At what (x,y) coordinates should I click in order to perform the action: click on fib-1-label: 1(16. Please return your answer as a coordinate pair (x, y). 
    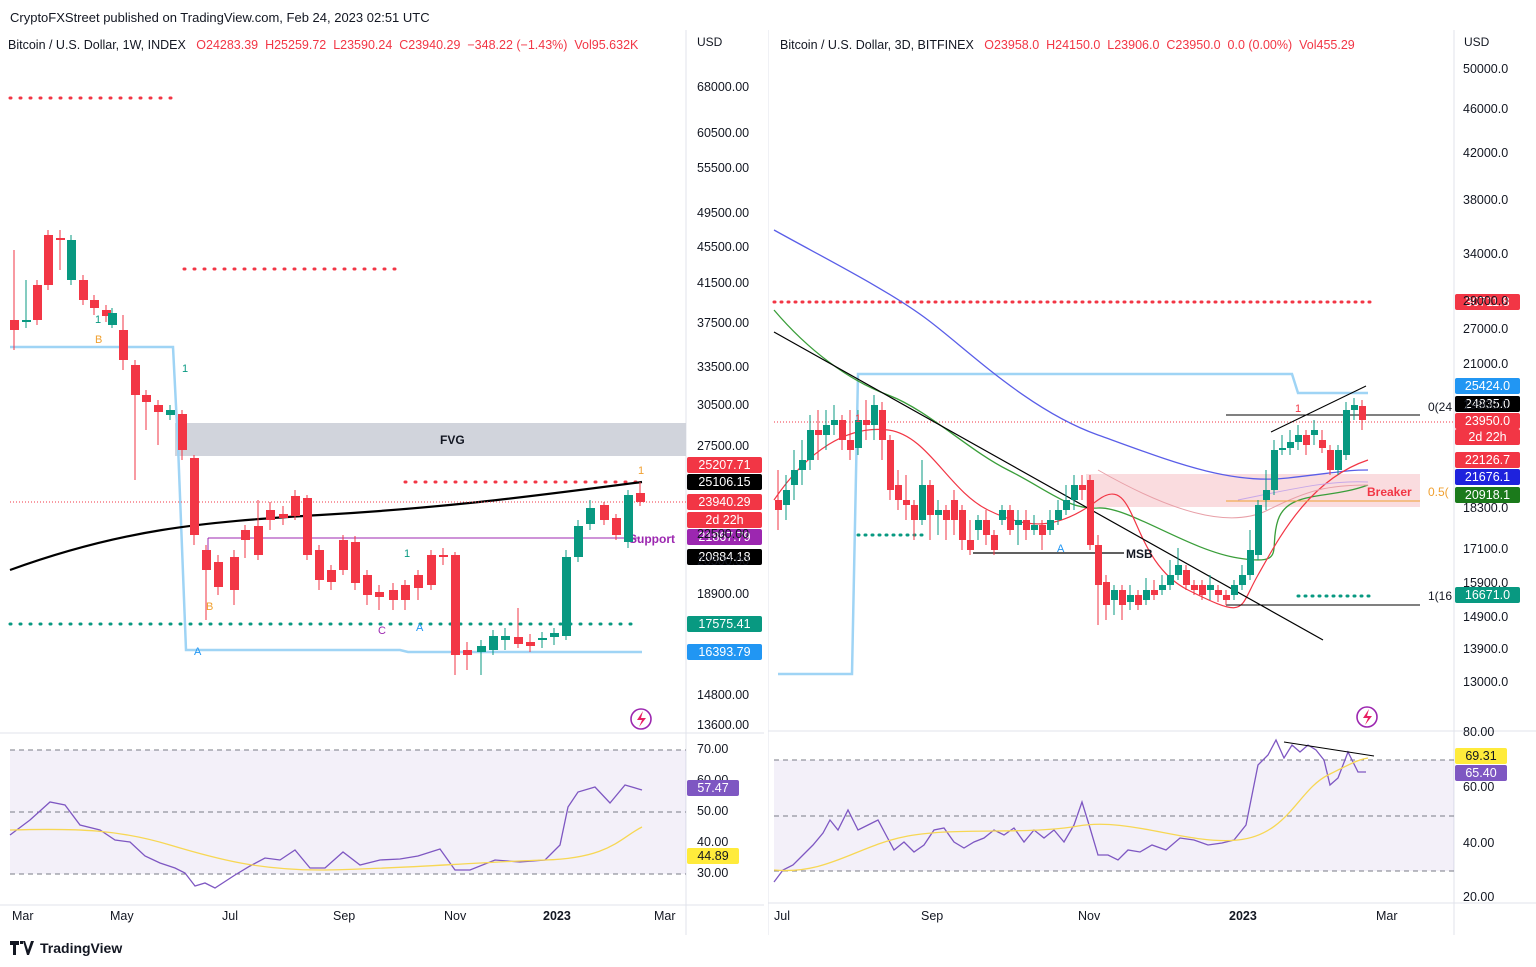
    Looking at the image, I should click on (1440, 596).